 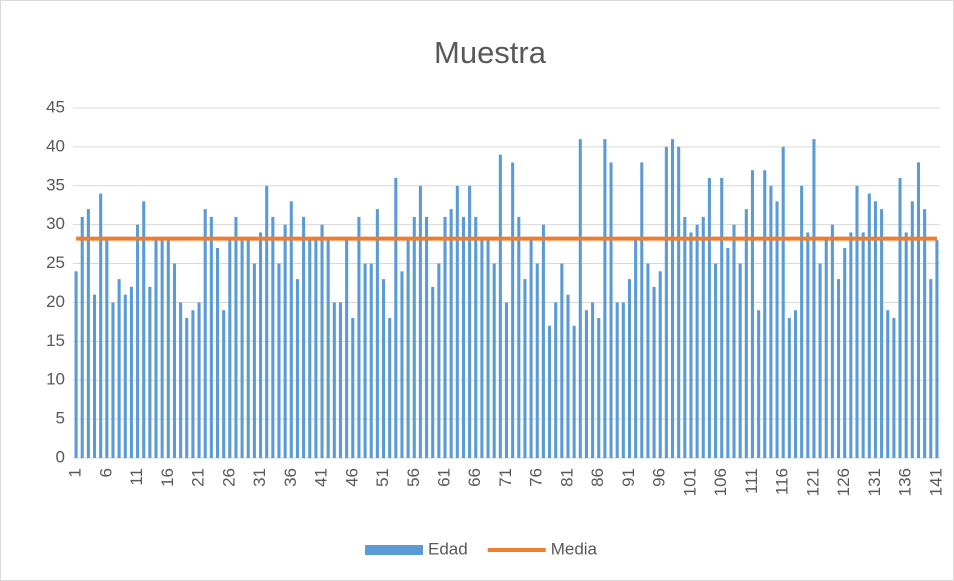 I want to click on x-tick-label: 36, so click(x=290, y=477).